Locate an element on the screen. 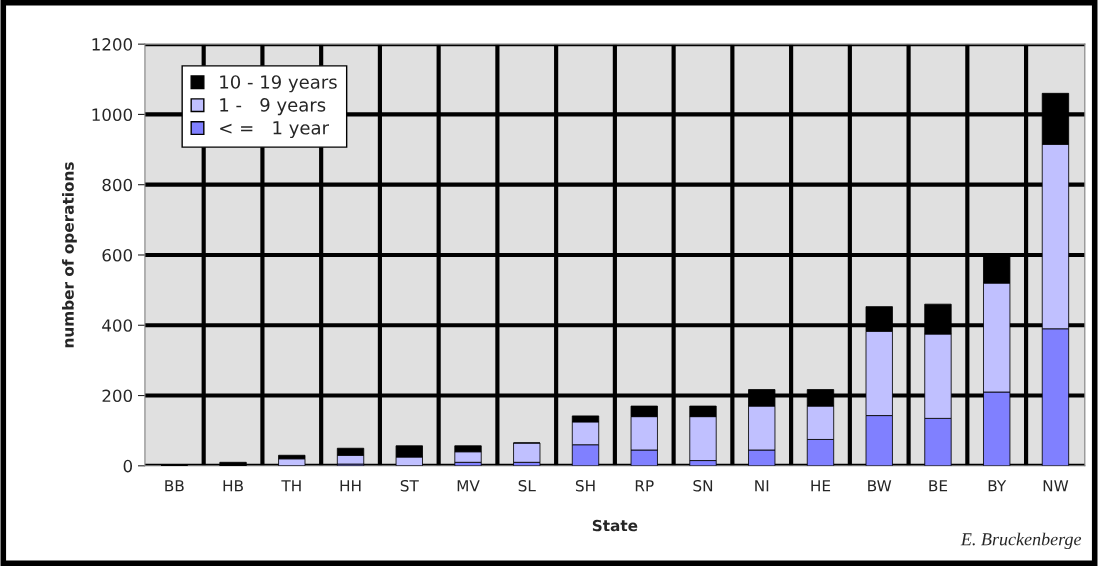  x-tick-label: RP is located at coordinates (644, 486).